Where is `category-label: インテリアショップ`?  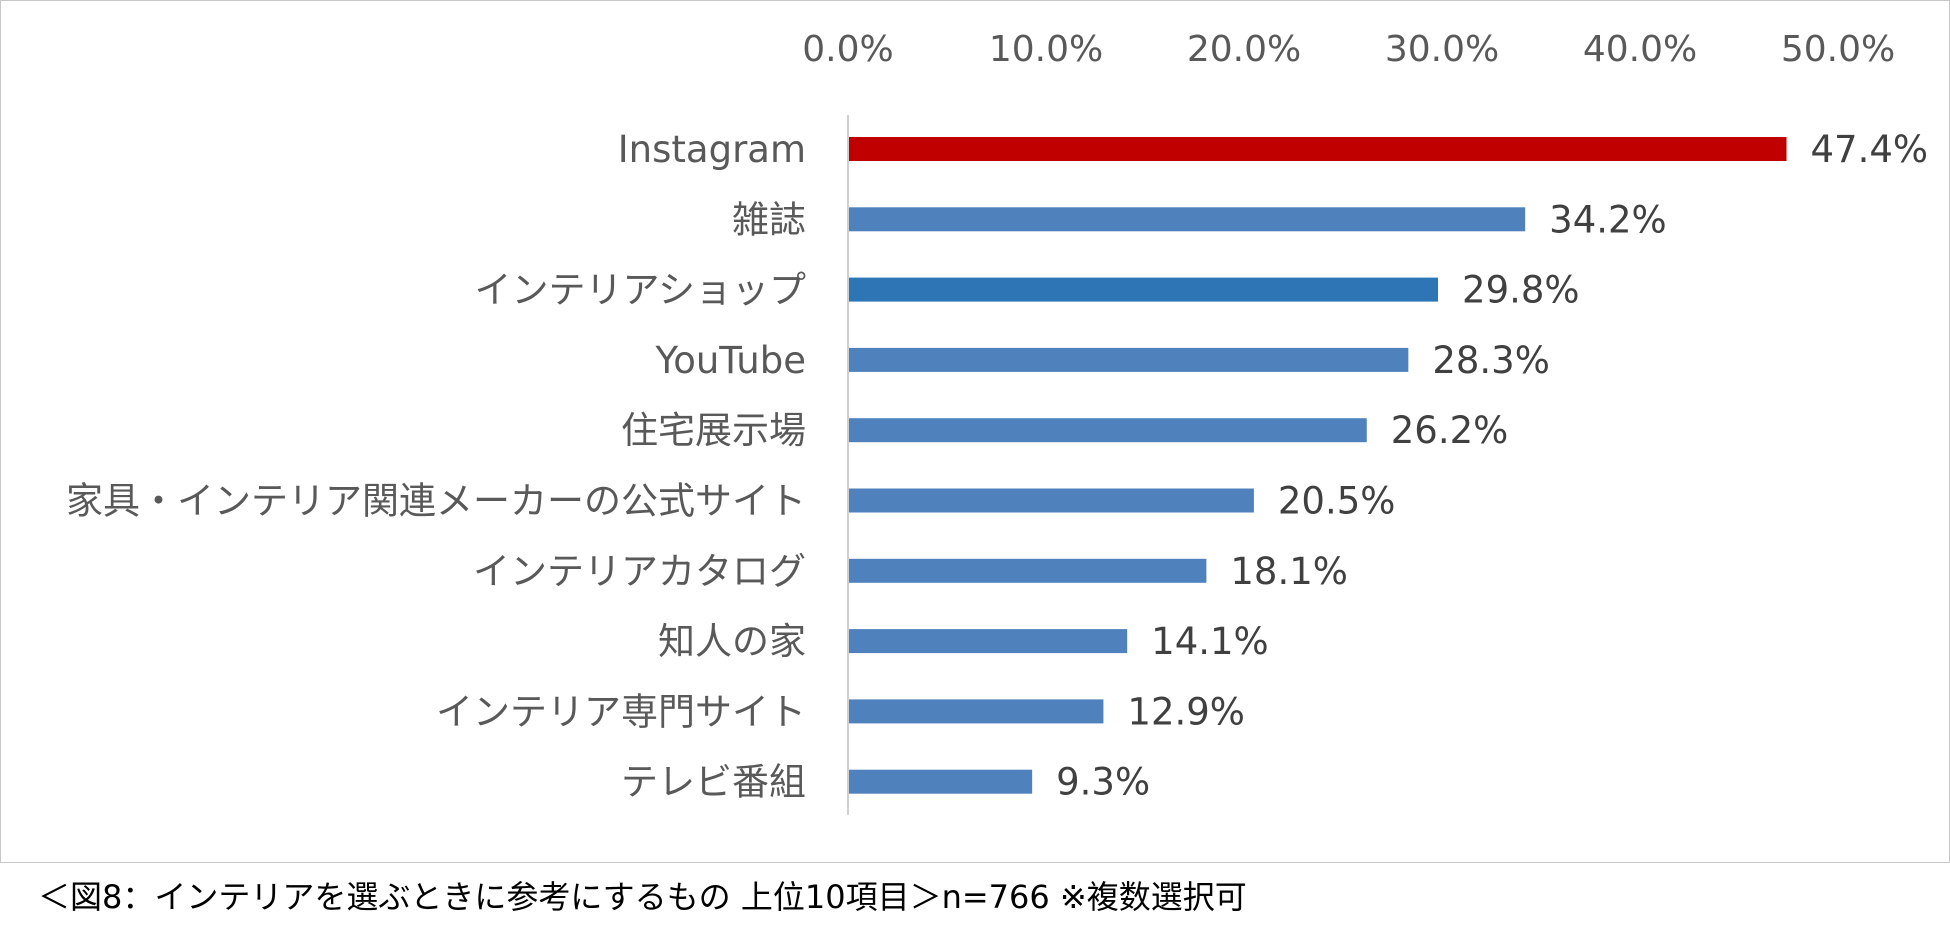
category-label: インテリアショップ is located at coordinates (640, 290).